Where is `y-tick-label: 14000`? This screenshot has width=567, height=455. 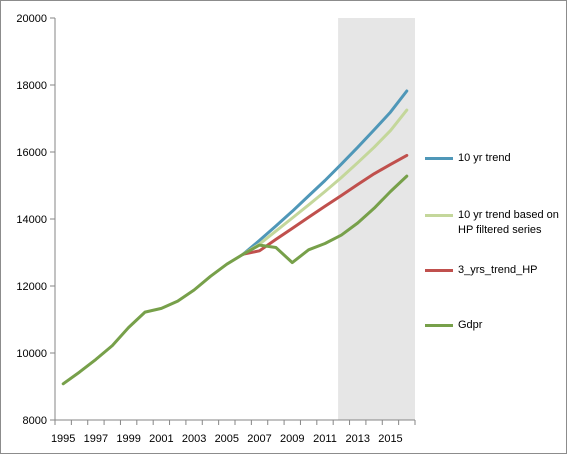 y-tick-label: 14000 is located at coordinates (31, 220).